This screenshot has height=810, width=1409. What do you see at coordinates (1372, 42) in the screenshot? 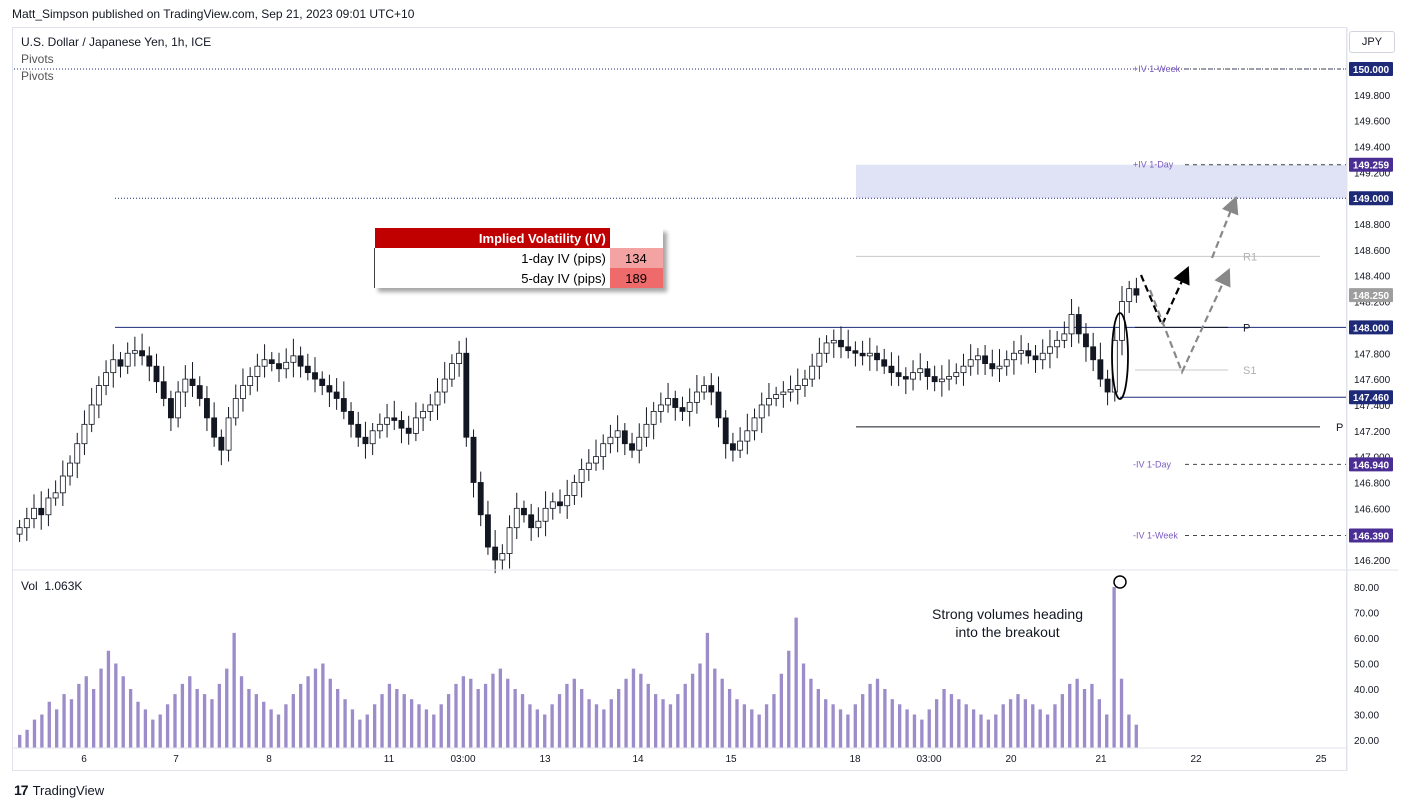
I see `currency-button: JPY` at bounding box center [1372, 42].